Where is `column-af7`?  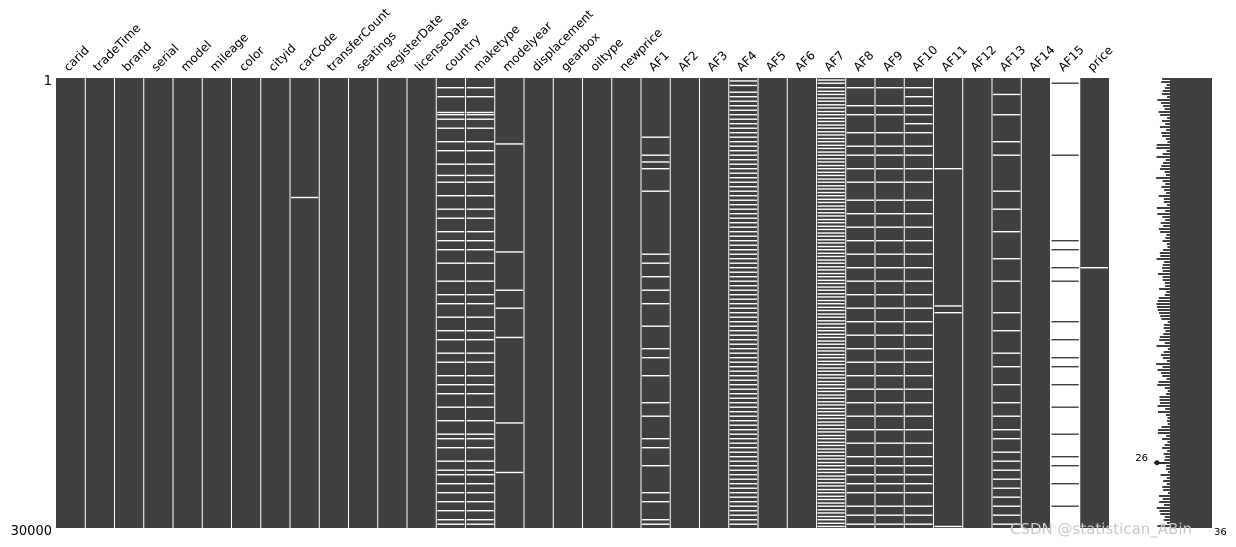 column-af7 is located at coordinates (831, 303).